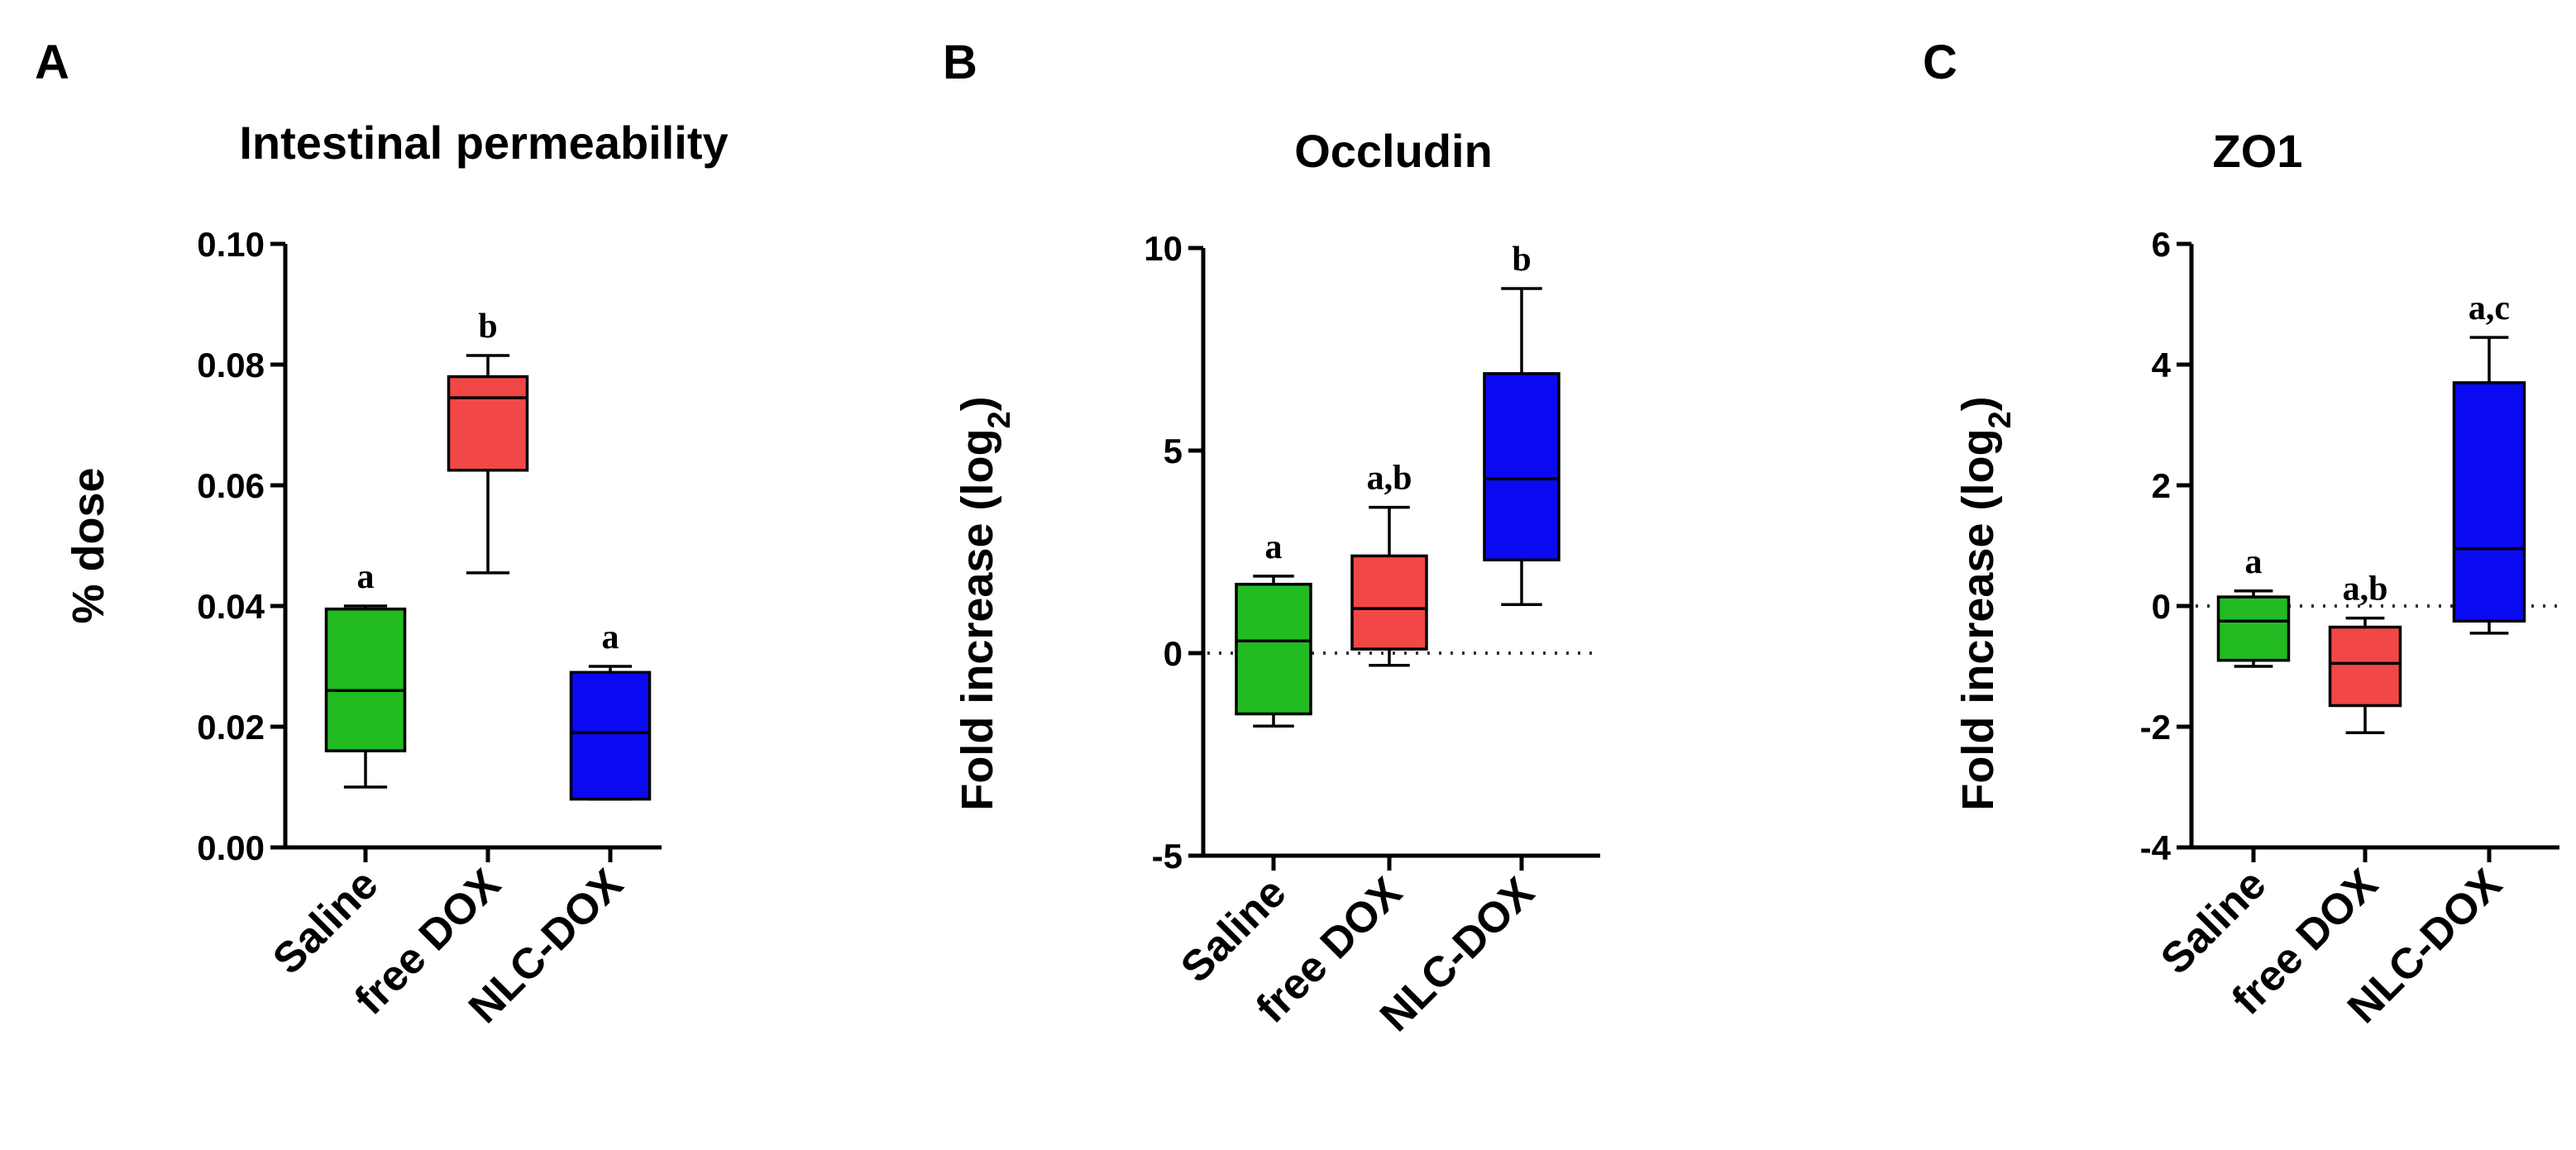 Image resolution: width=2576 pixels, height=1150 pixels. What do you see at coordinates (231, 365) in the screenshot?
I see `panel-a-ytick-label: 0.08` at bounding box center [231, 365].